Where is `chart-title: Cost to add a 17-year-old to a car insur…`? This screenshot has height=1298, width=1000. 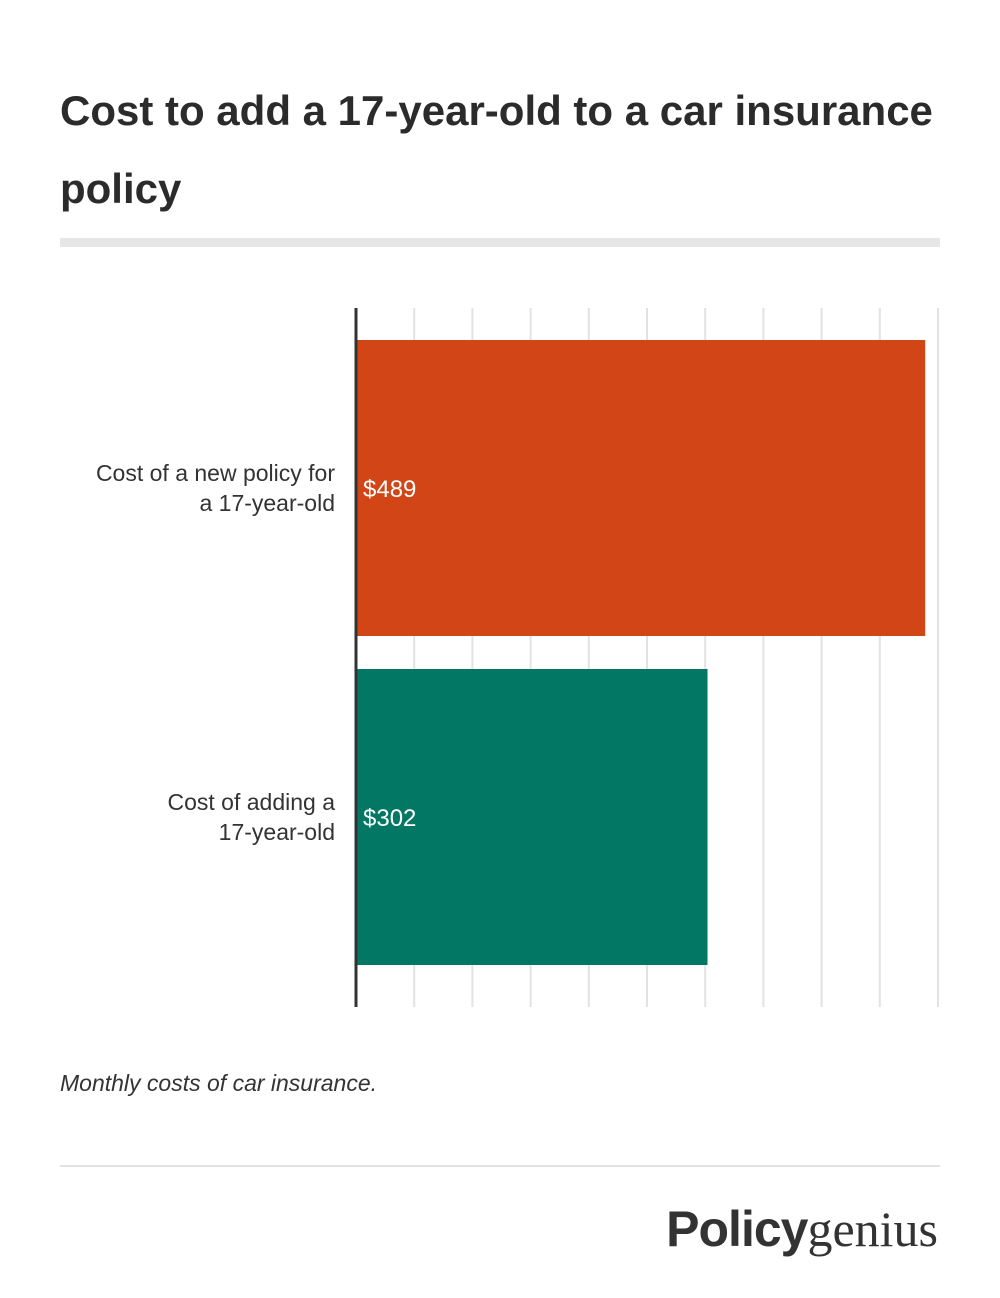
chart-title: Cost to add a 17-year-old to a car insur… is located at coordinates (496, 149).